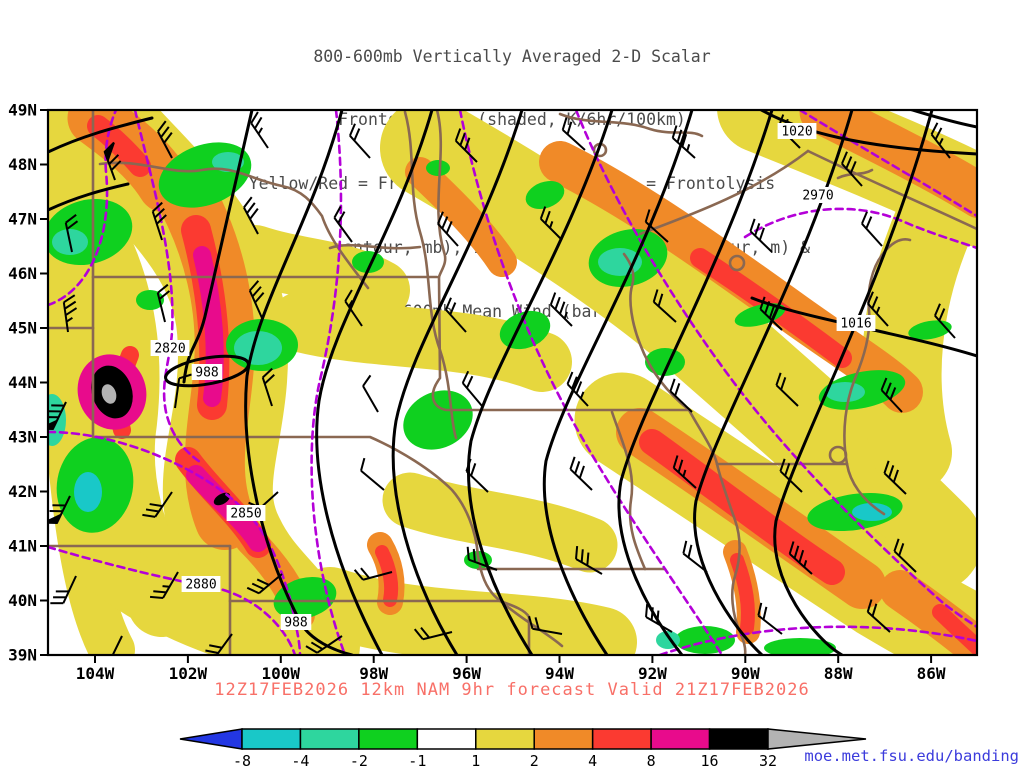 The width and height of the screenshot is (1024, 768). What do you see at coordinates (561, 343) in the screenshot?
I see `state-border` at bounding box center [561, 343].